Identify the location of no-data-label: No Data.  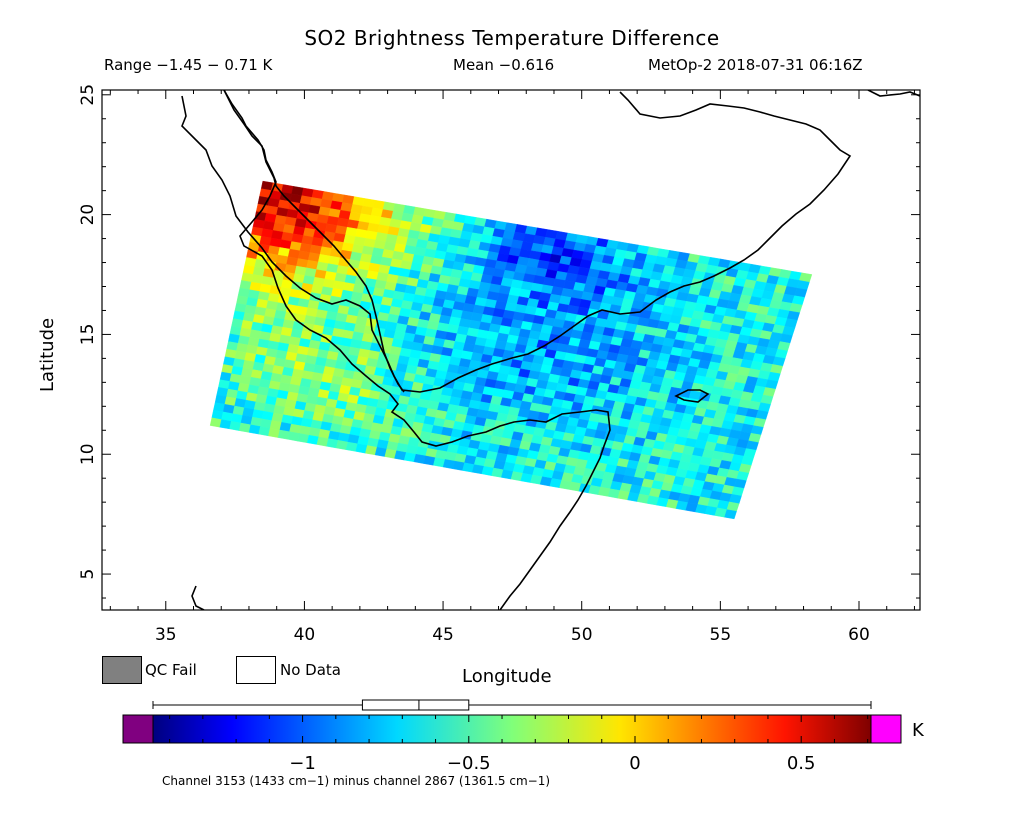
(310, 670).